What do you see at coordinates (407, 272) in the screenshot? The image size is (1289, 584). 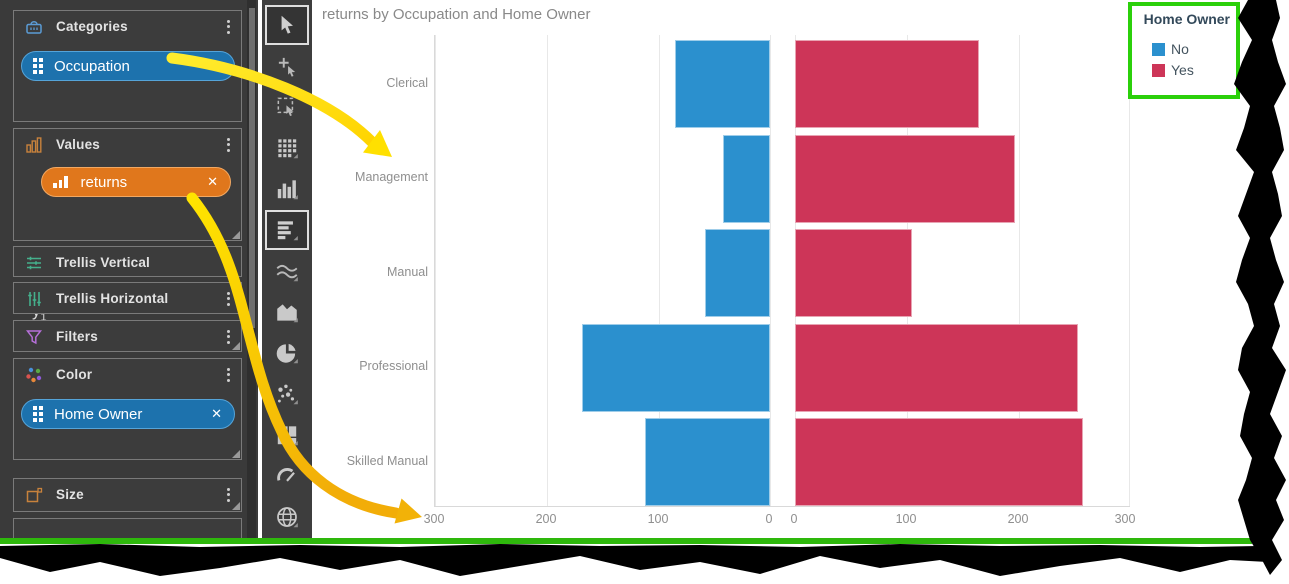 I see `category-label: Manual` at bounding box center [407, 272].